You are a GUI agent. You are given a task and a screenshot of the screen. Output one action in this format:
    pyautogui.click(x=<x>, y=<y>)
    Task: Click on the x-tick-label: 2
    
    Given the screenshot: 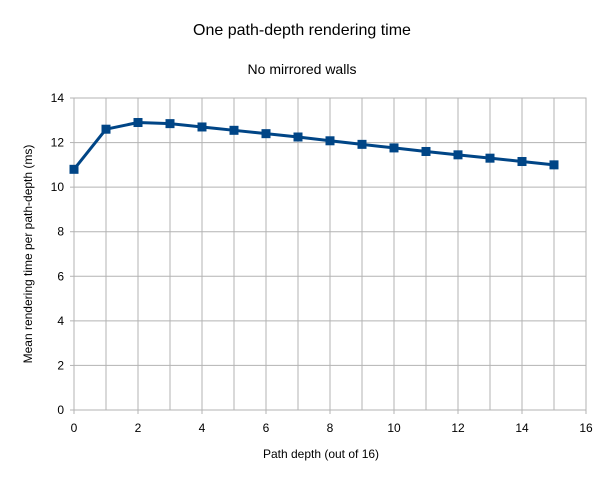 What is the action you would take?
    pyautogui.click(x=138, y=428)
    